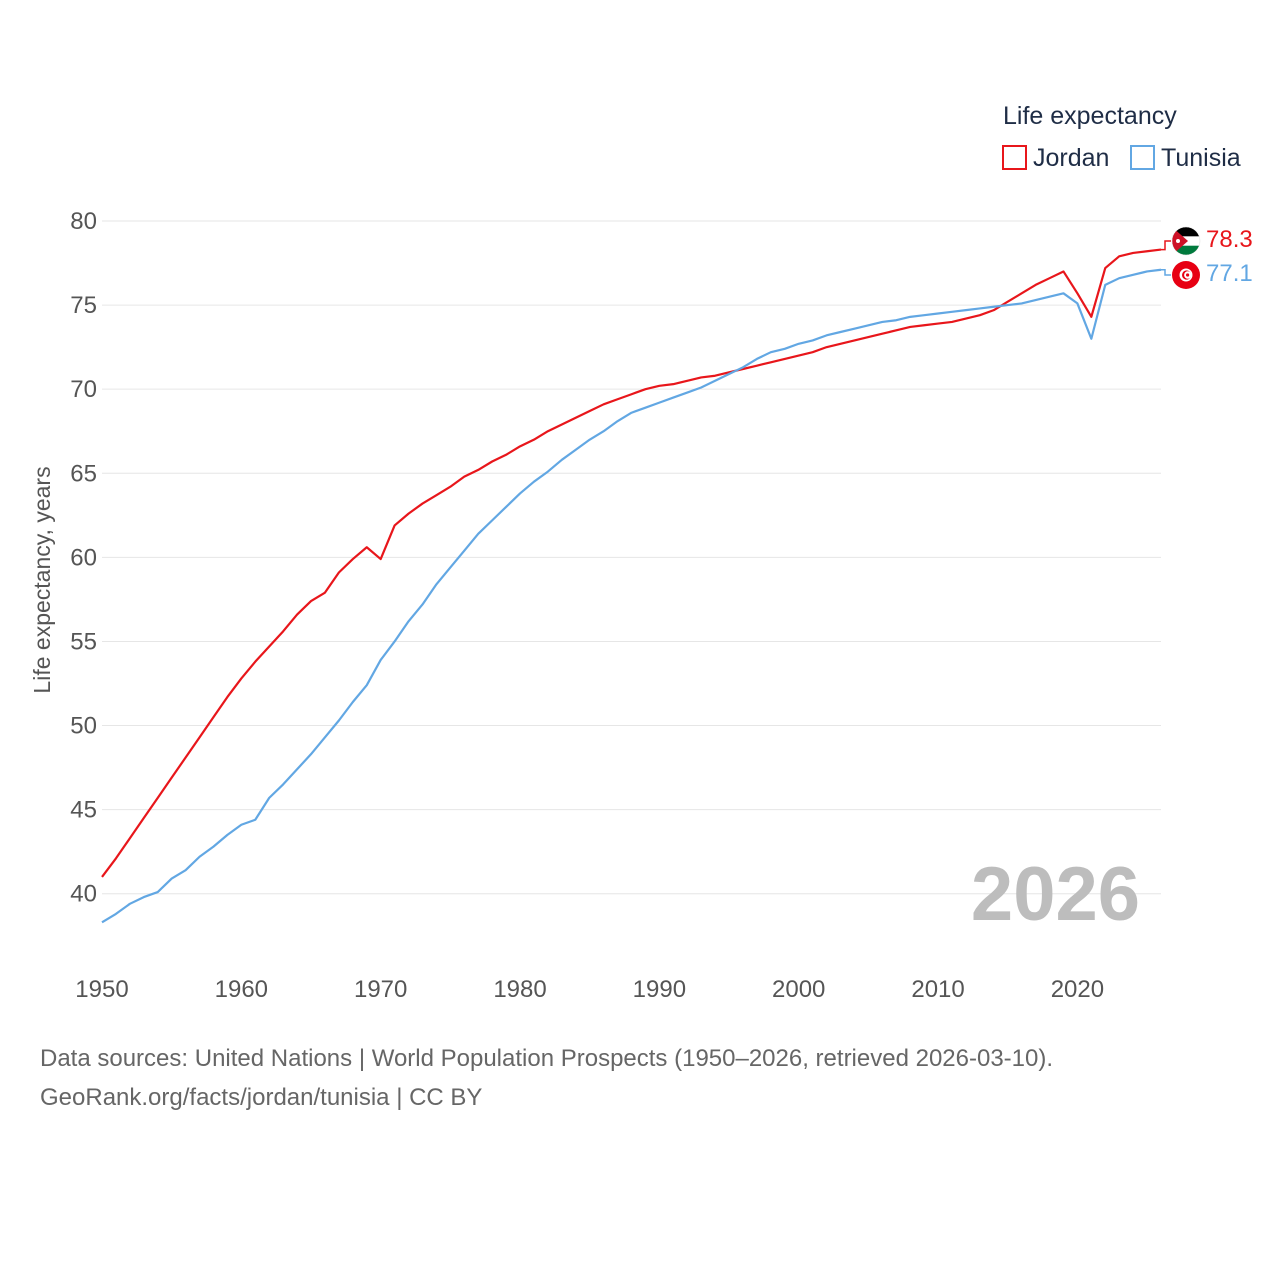  I want to click on x-axis-ticks: 1950 1960 1970 1980 1990 2000 2010 2020, so click(589, 989).